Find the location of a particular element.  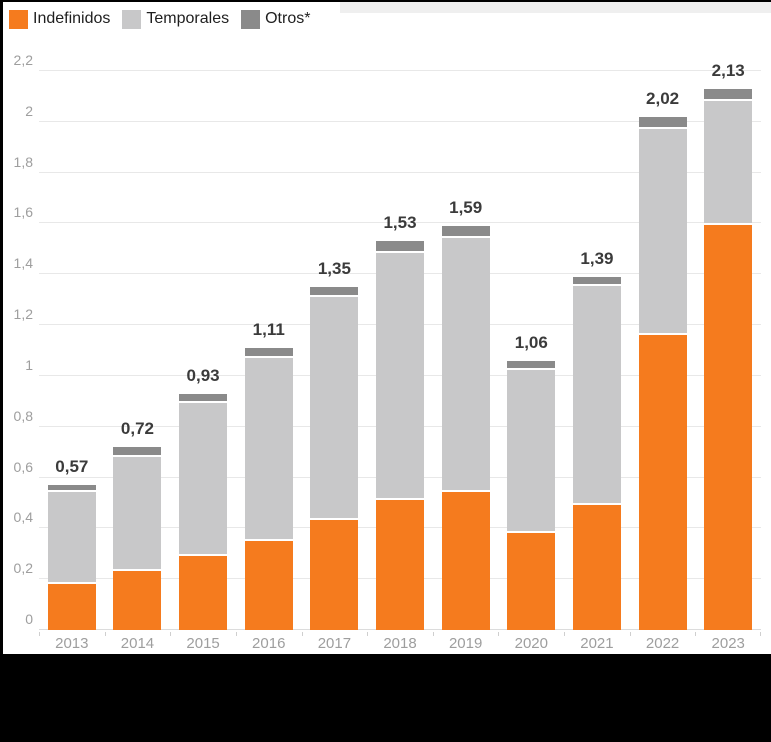

x-axis-label-2022: 2022 is located at coordinates (662, 643).